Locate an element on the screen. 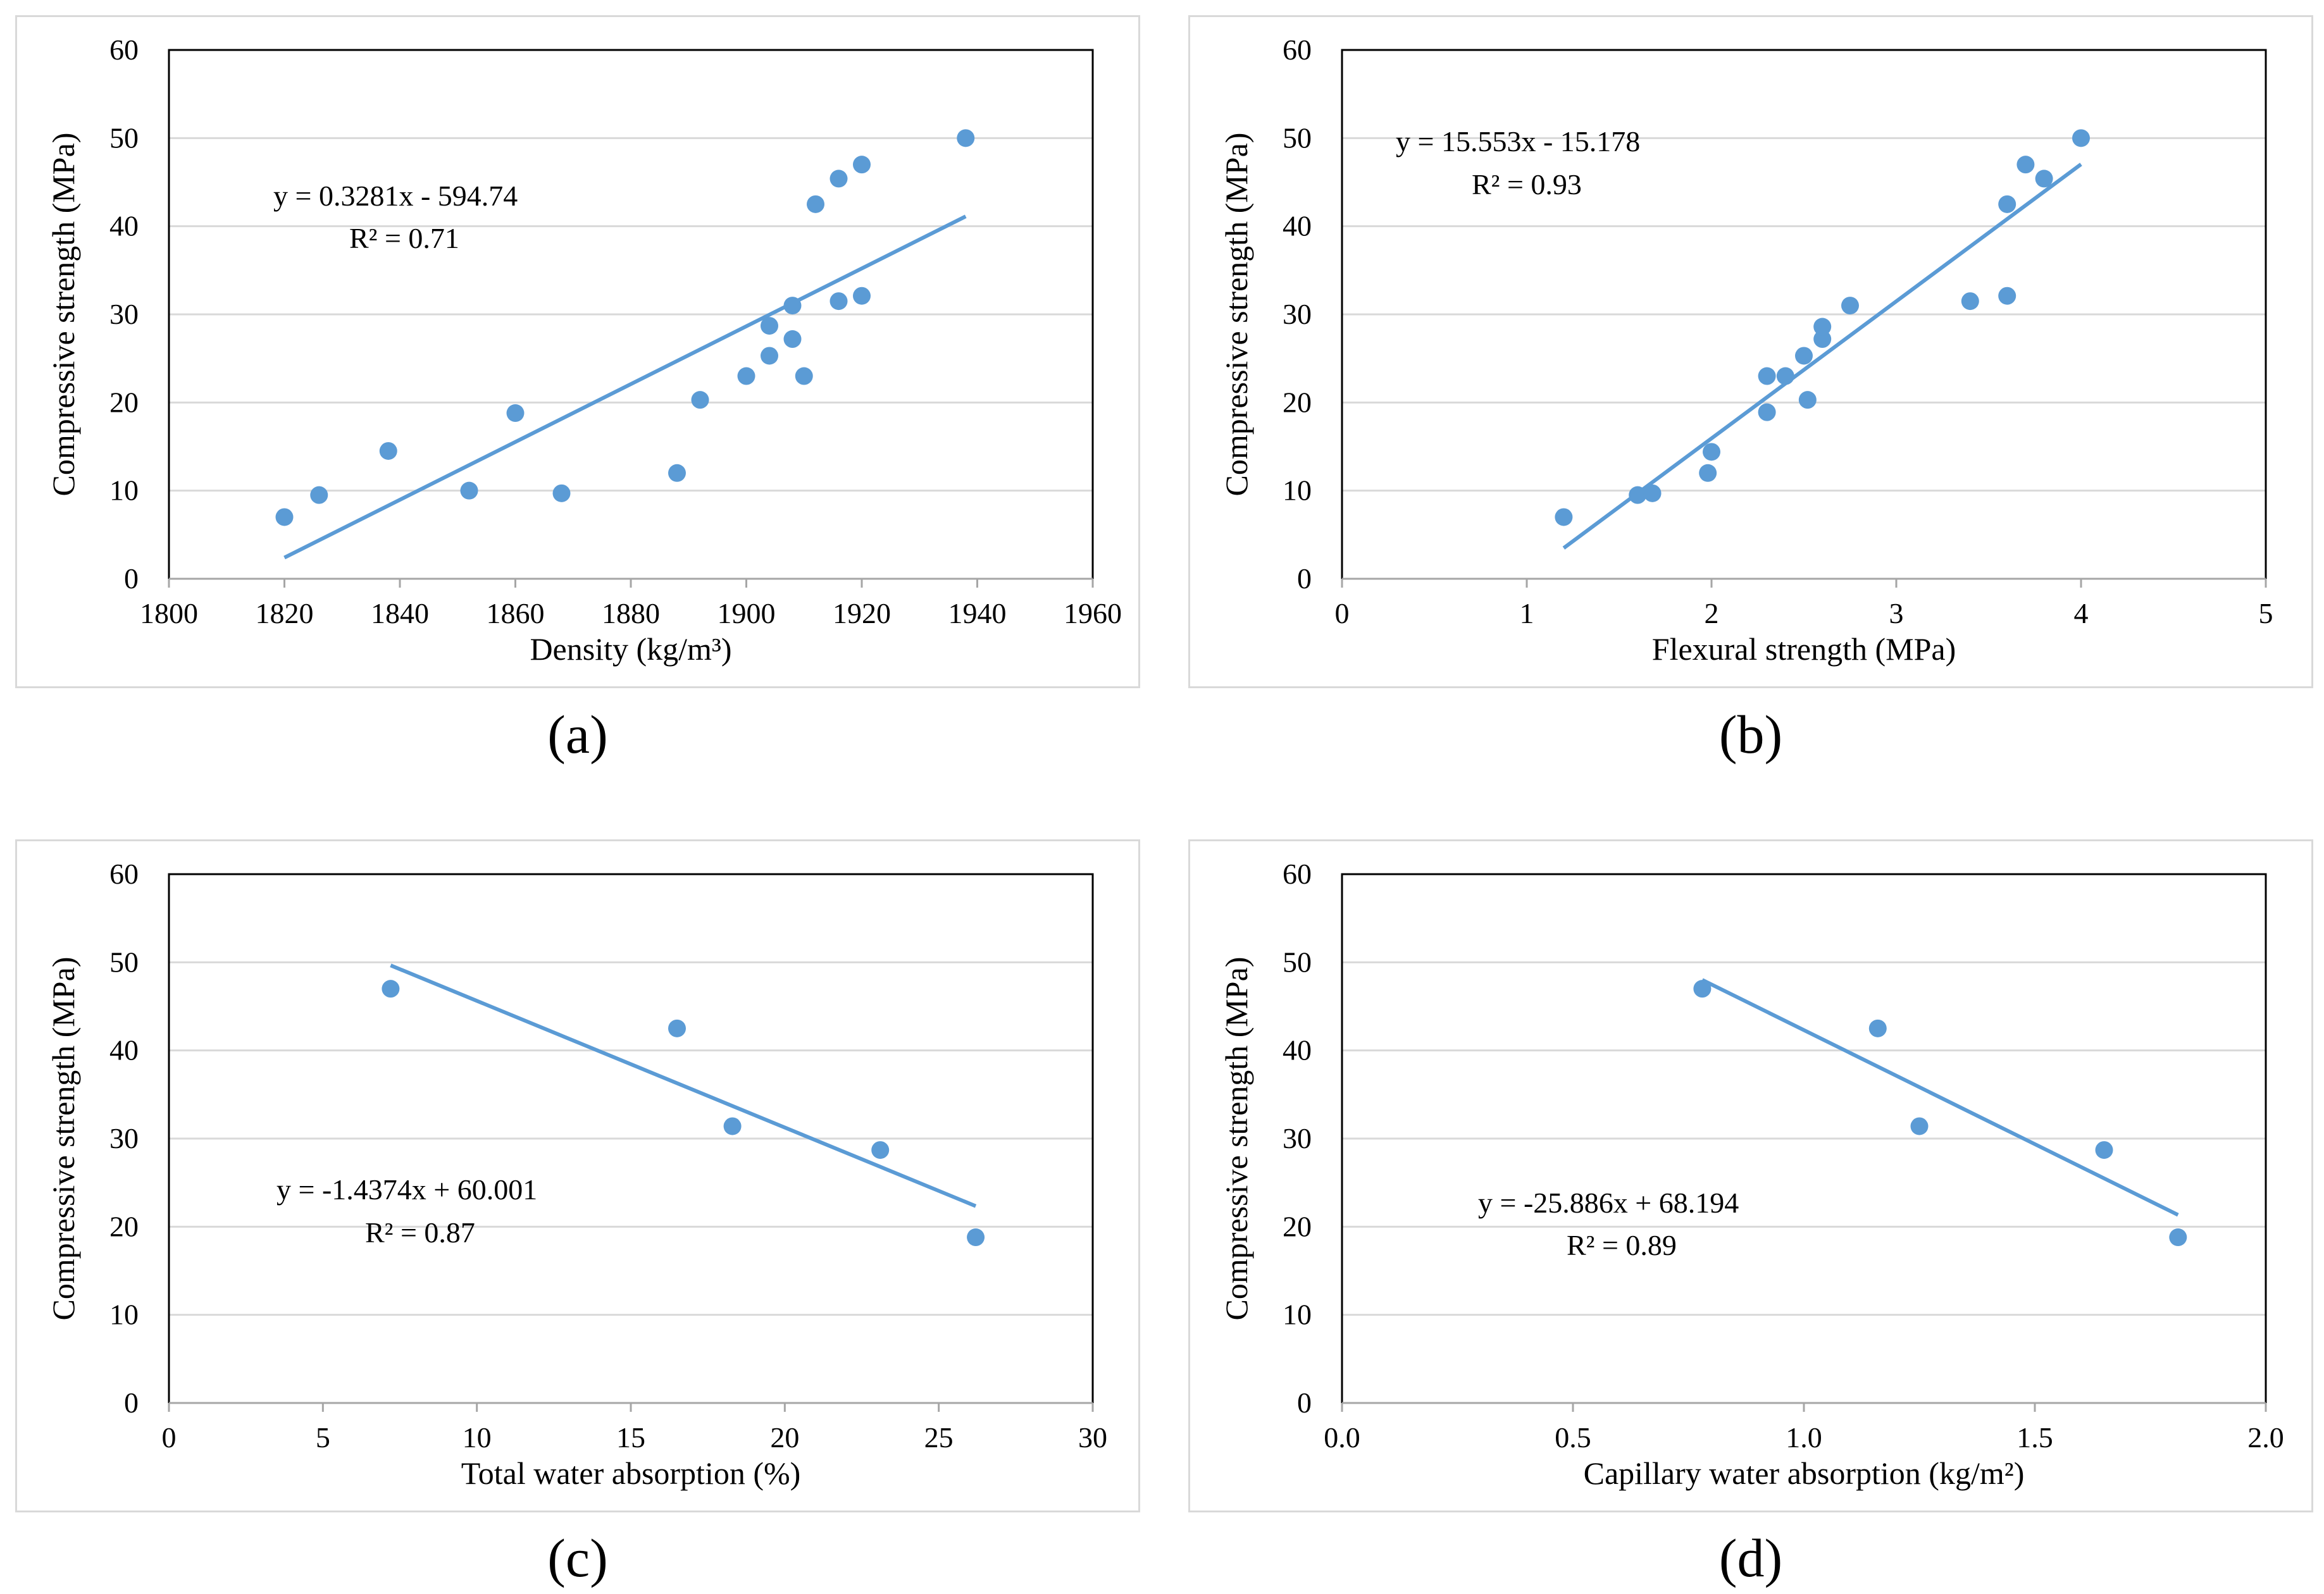  x-tick-label: 2 is located at coordinates (1712, 613).